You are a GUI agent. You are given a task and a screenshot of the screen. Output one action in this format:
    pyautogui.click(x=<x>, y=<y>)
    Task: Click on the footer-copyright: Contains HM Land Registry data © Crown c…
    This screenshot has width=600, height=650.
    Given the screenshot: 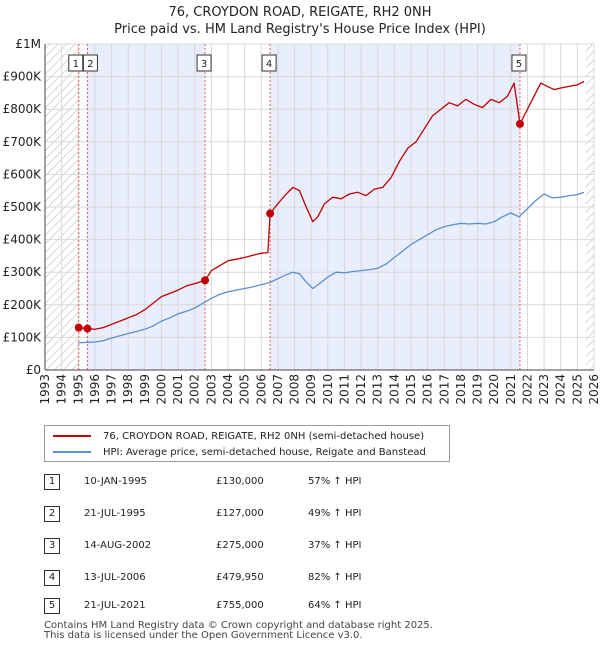 What is the action you would take?
    pyautogui.click(x=238, y=625)
    